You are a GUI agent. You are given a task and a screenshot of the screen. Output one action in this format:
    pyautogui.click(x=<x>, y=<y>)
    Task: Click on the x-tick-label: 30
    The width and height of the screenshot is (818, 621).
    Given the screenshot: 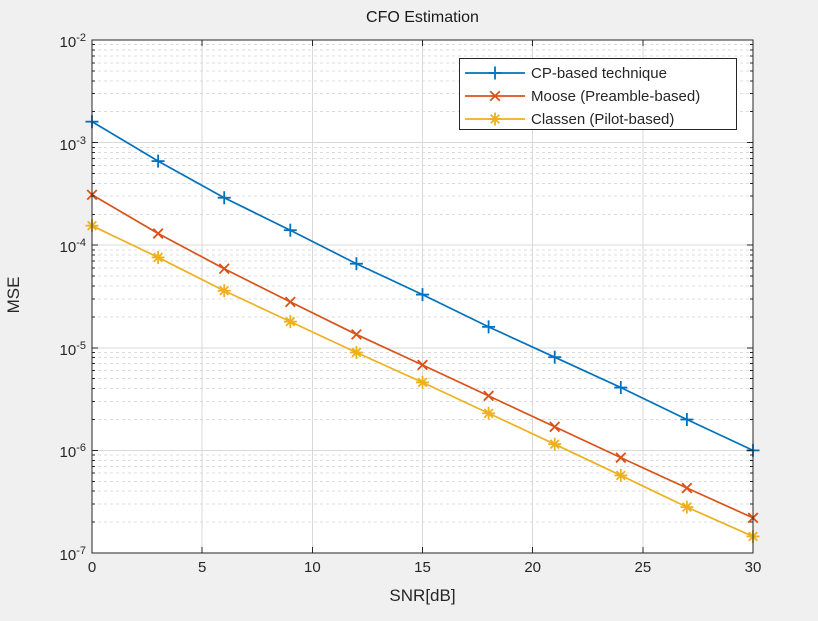 What is the action you would take?
    pyautogui.click(x=753, y=567)
    